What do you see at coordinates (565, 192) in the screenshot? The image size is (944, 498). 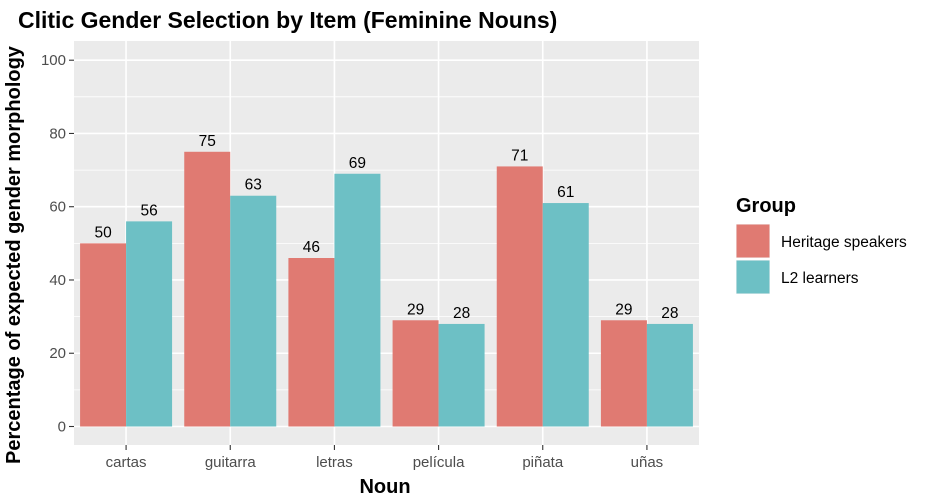 I see `data-label: 61` at bounding box center [565, 192].